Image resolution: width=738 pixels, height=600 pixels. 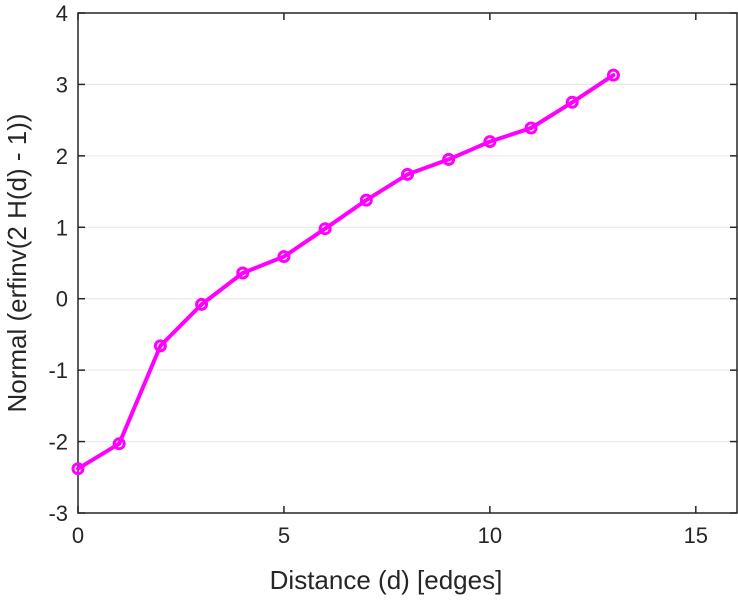 What do you see at coordinates (62, 299) in the screenshot?
I see `y-tick-label: 0` at bounding box center [62, 299].